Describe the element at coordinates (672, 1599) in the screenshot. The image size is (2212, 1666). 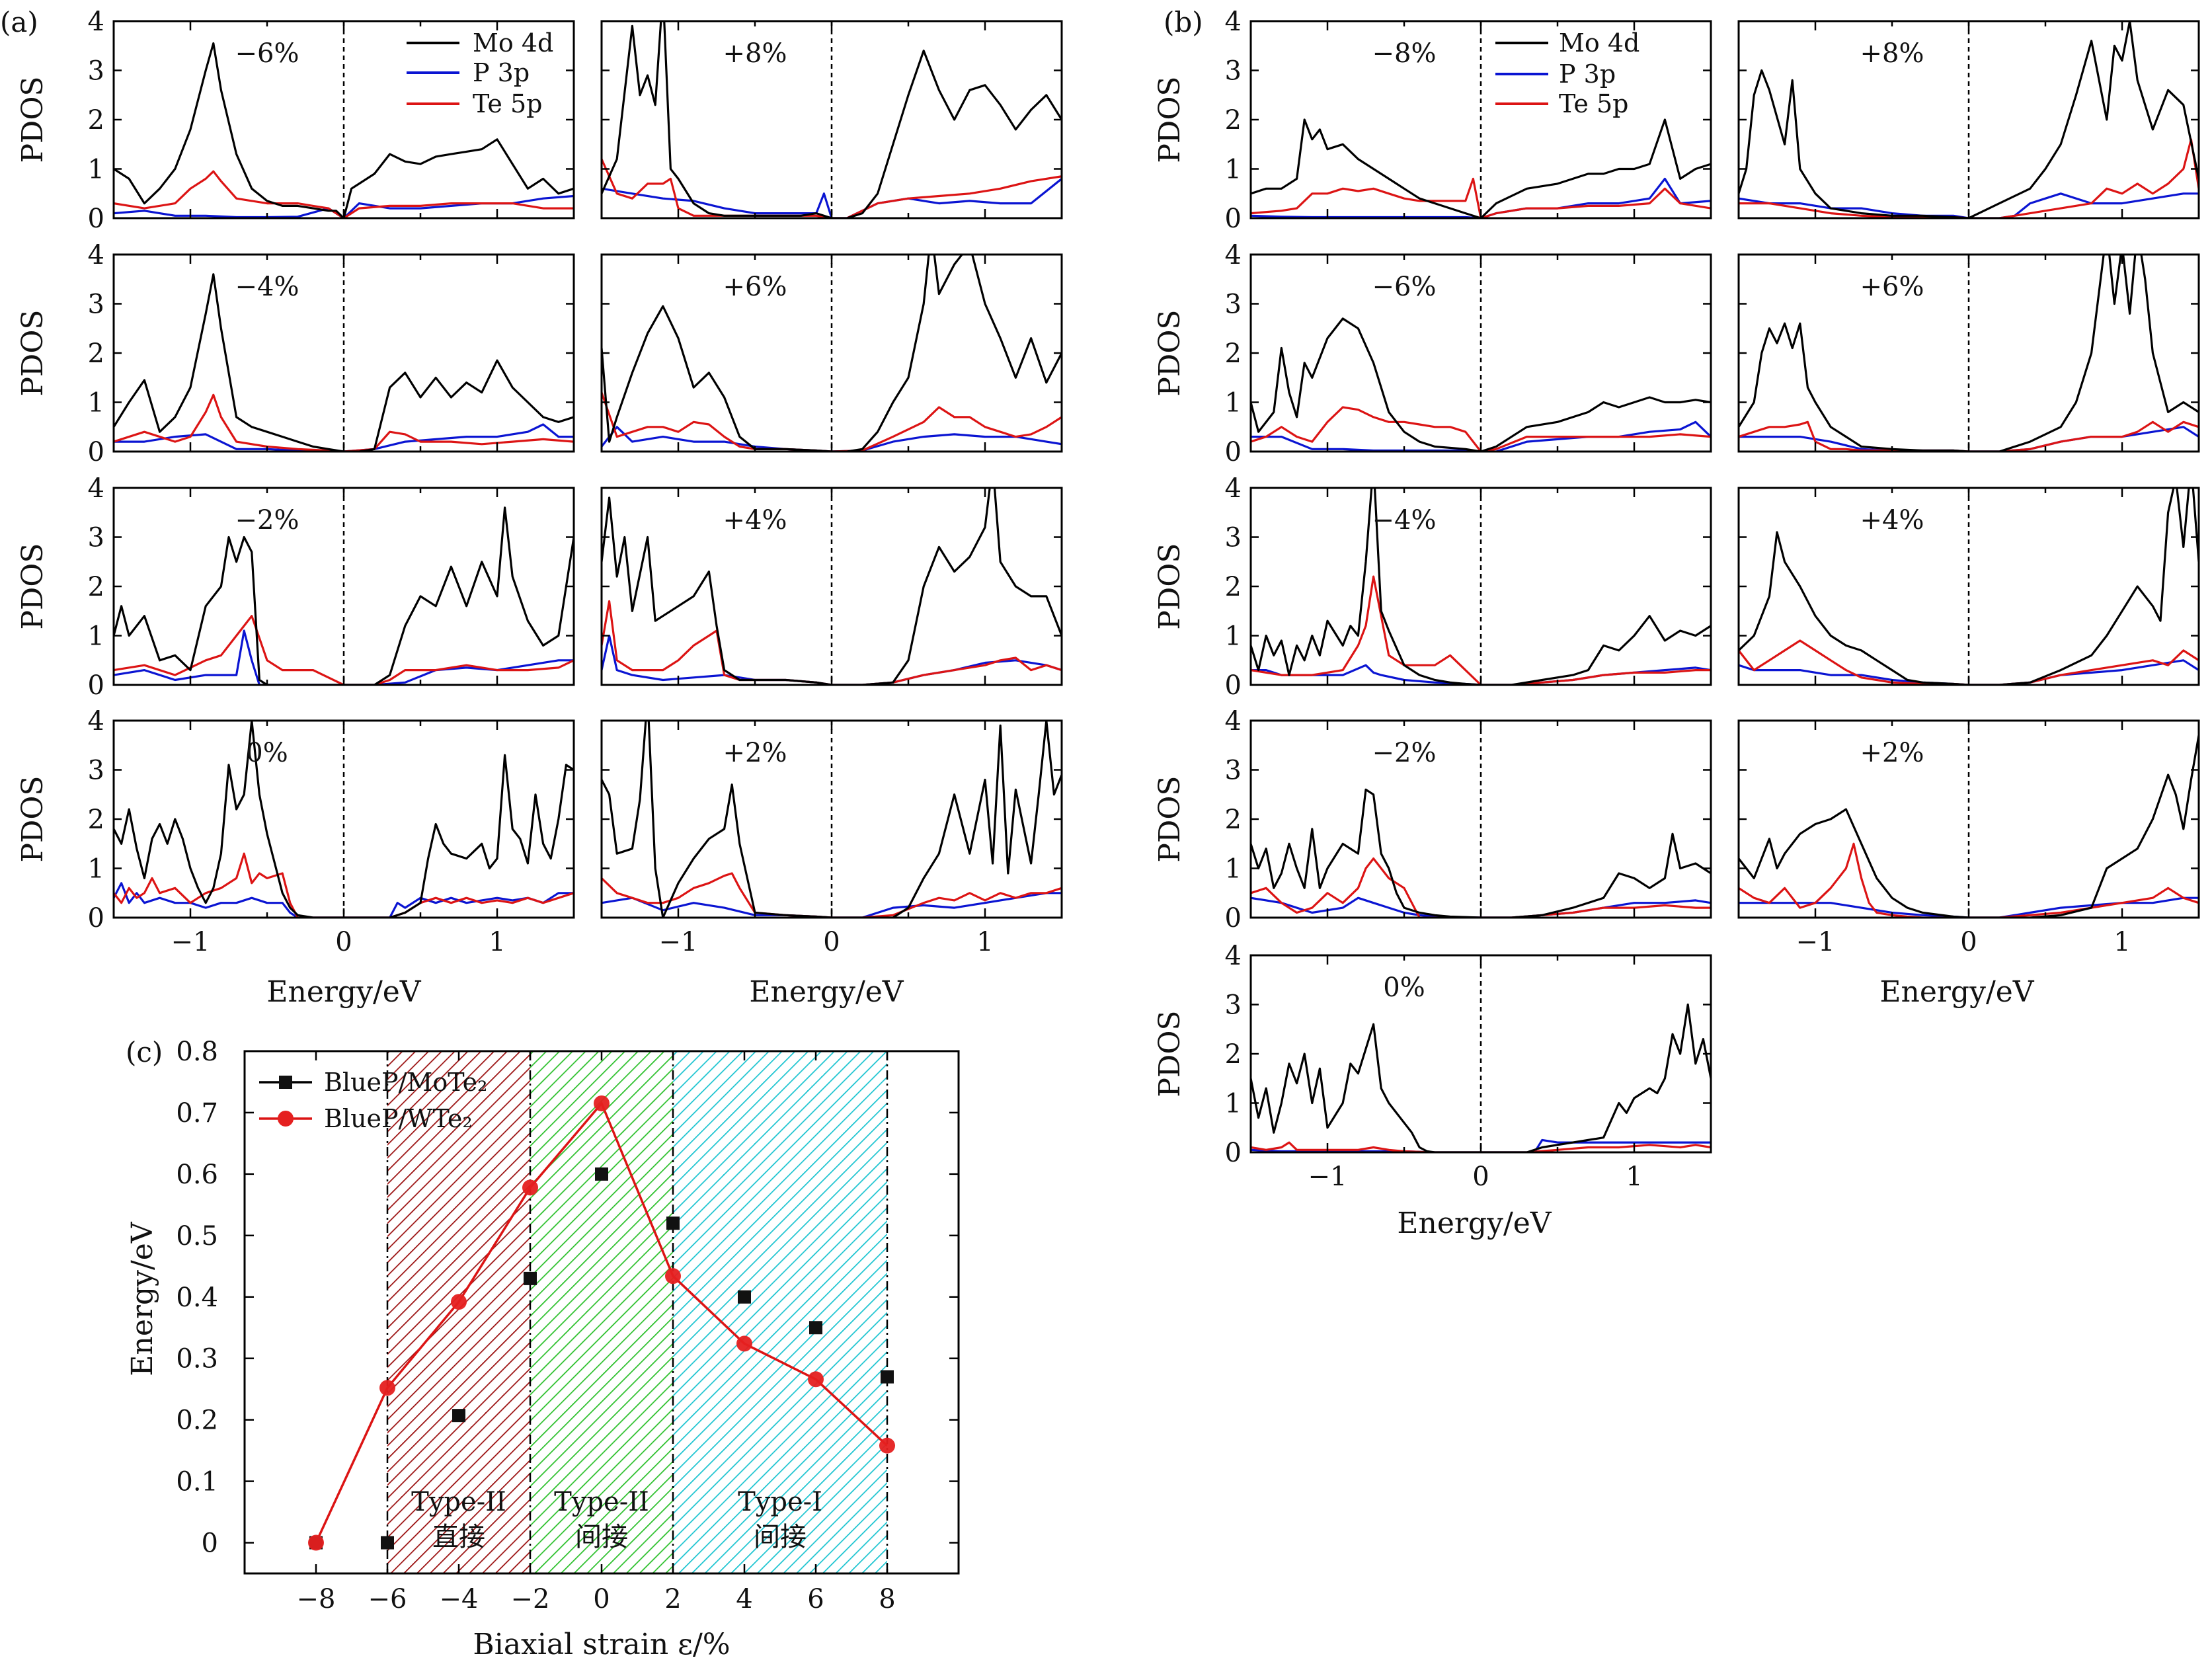
I see `c-x-tick-label: 2` at that location.